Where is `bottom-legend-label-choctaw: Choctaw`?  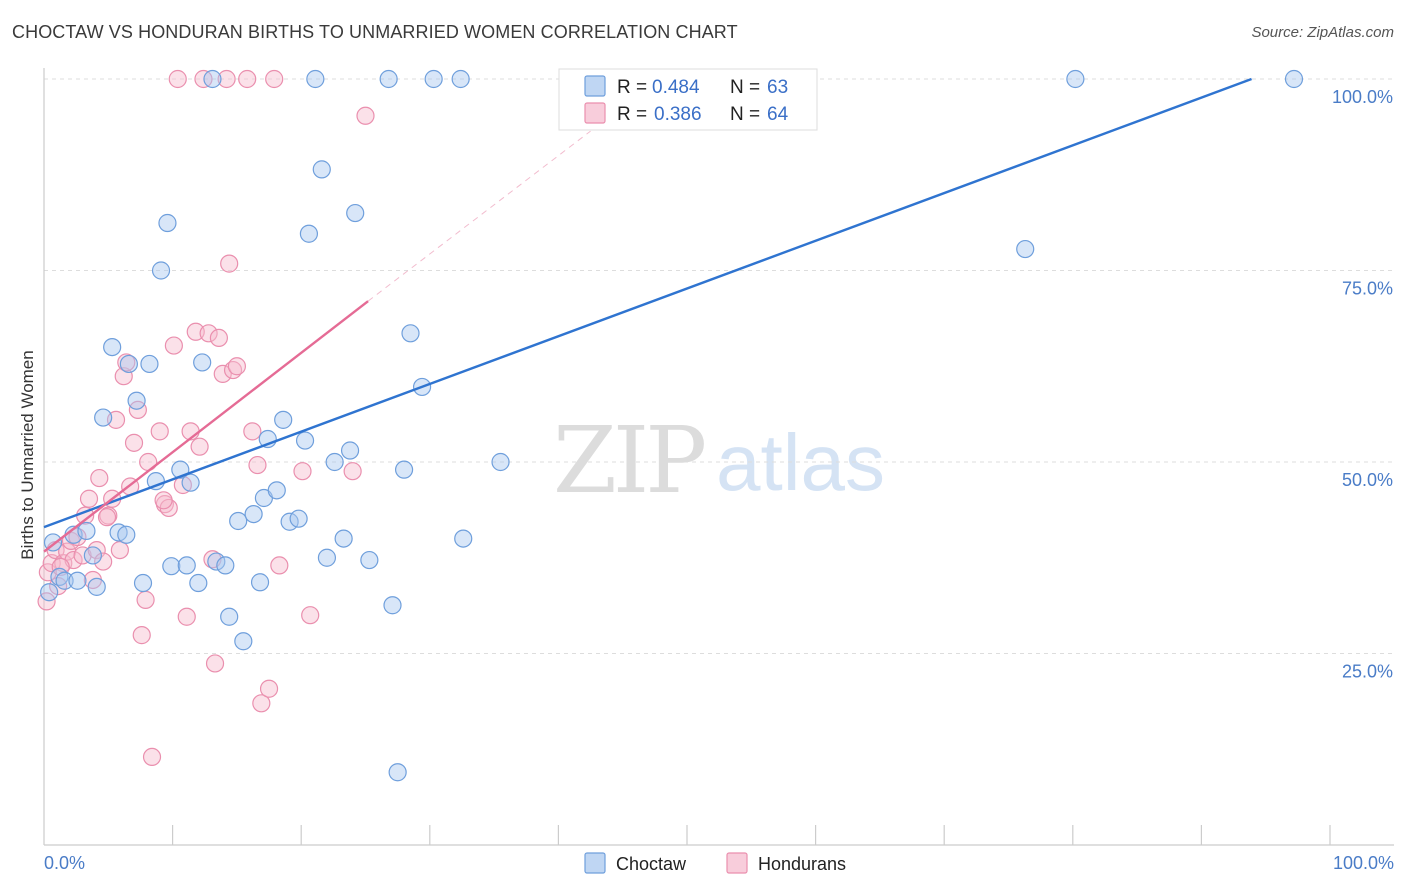
bottom-legend-label-choctaw: Choctaw is located at coordinates (651, 864).